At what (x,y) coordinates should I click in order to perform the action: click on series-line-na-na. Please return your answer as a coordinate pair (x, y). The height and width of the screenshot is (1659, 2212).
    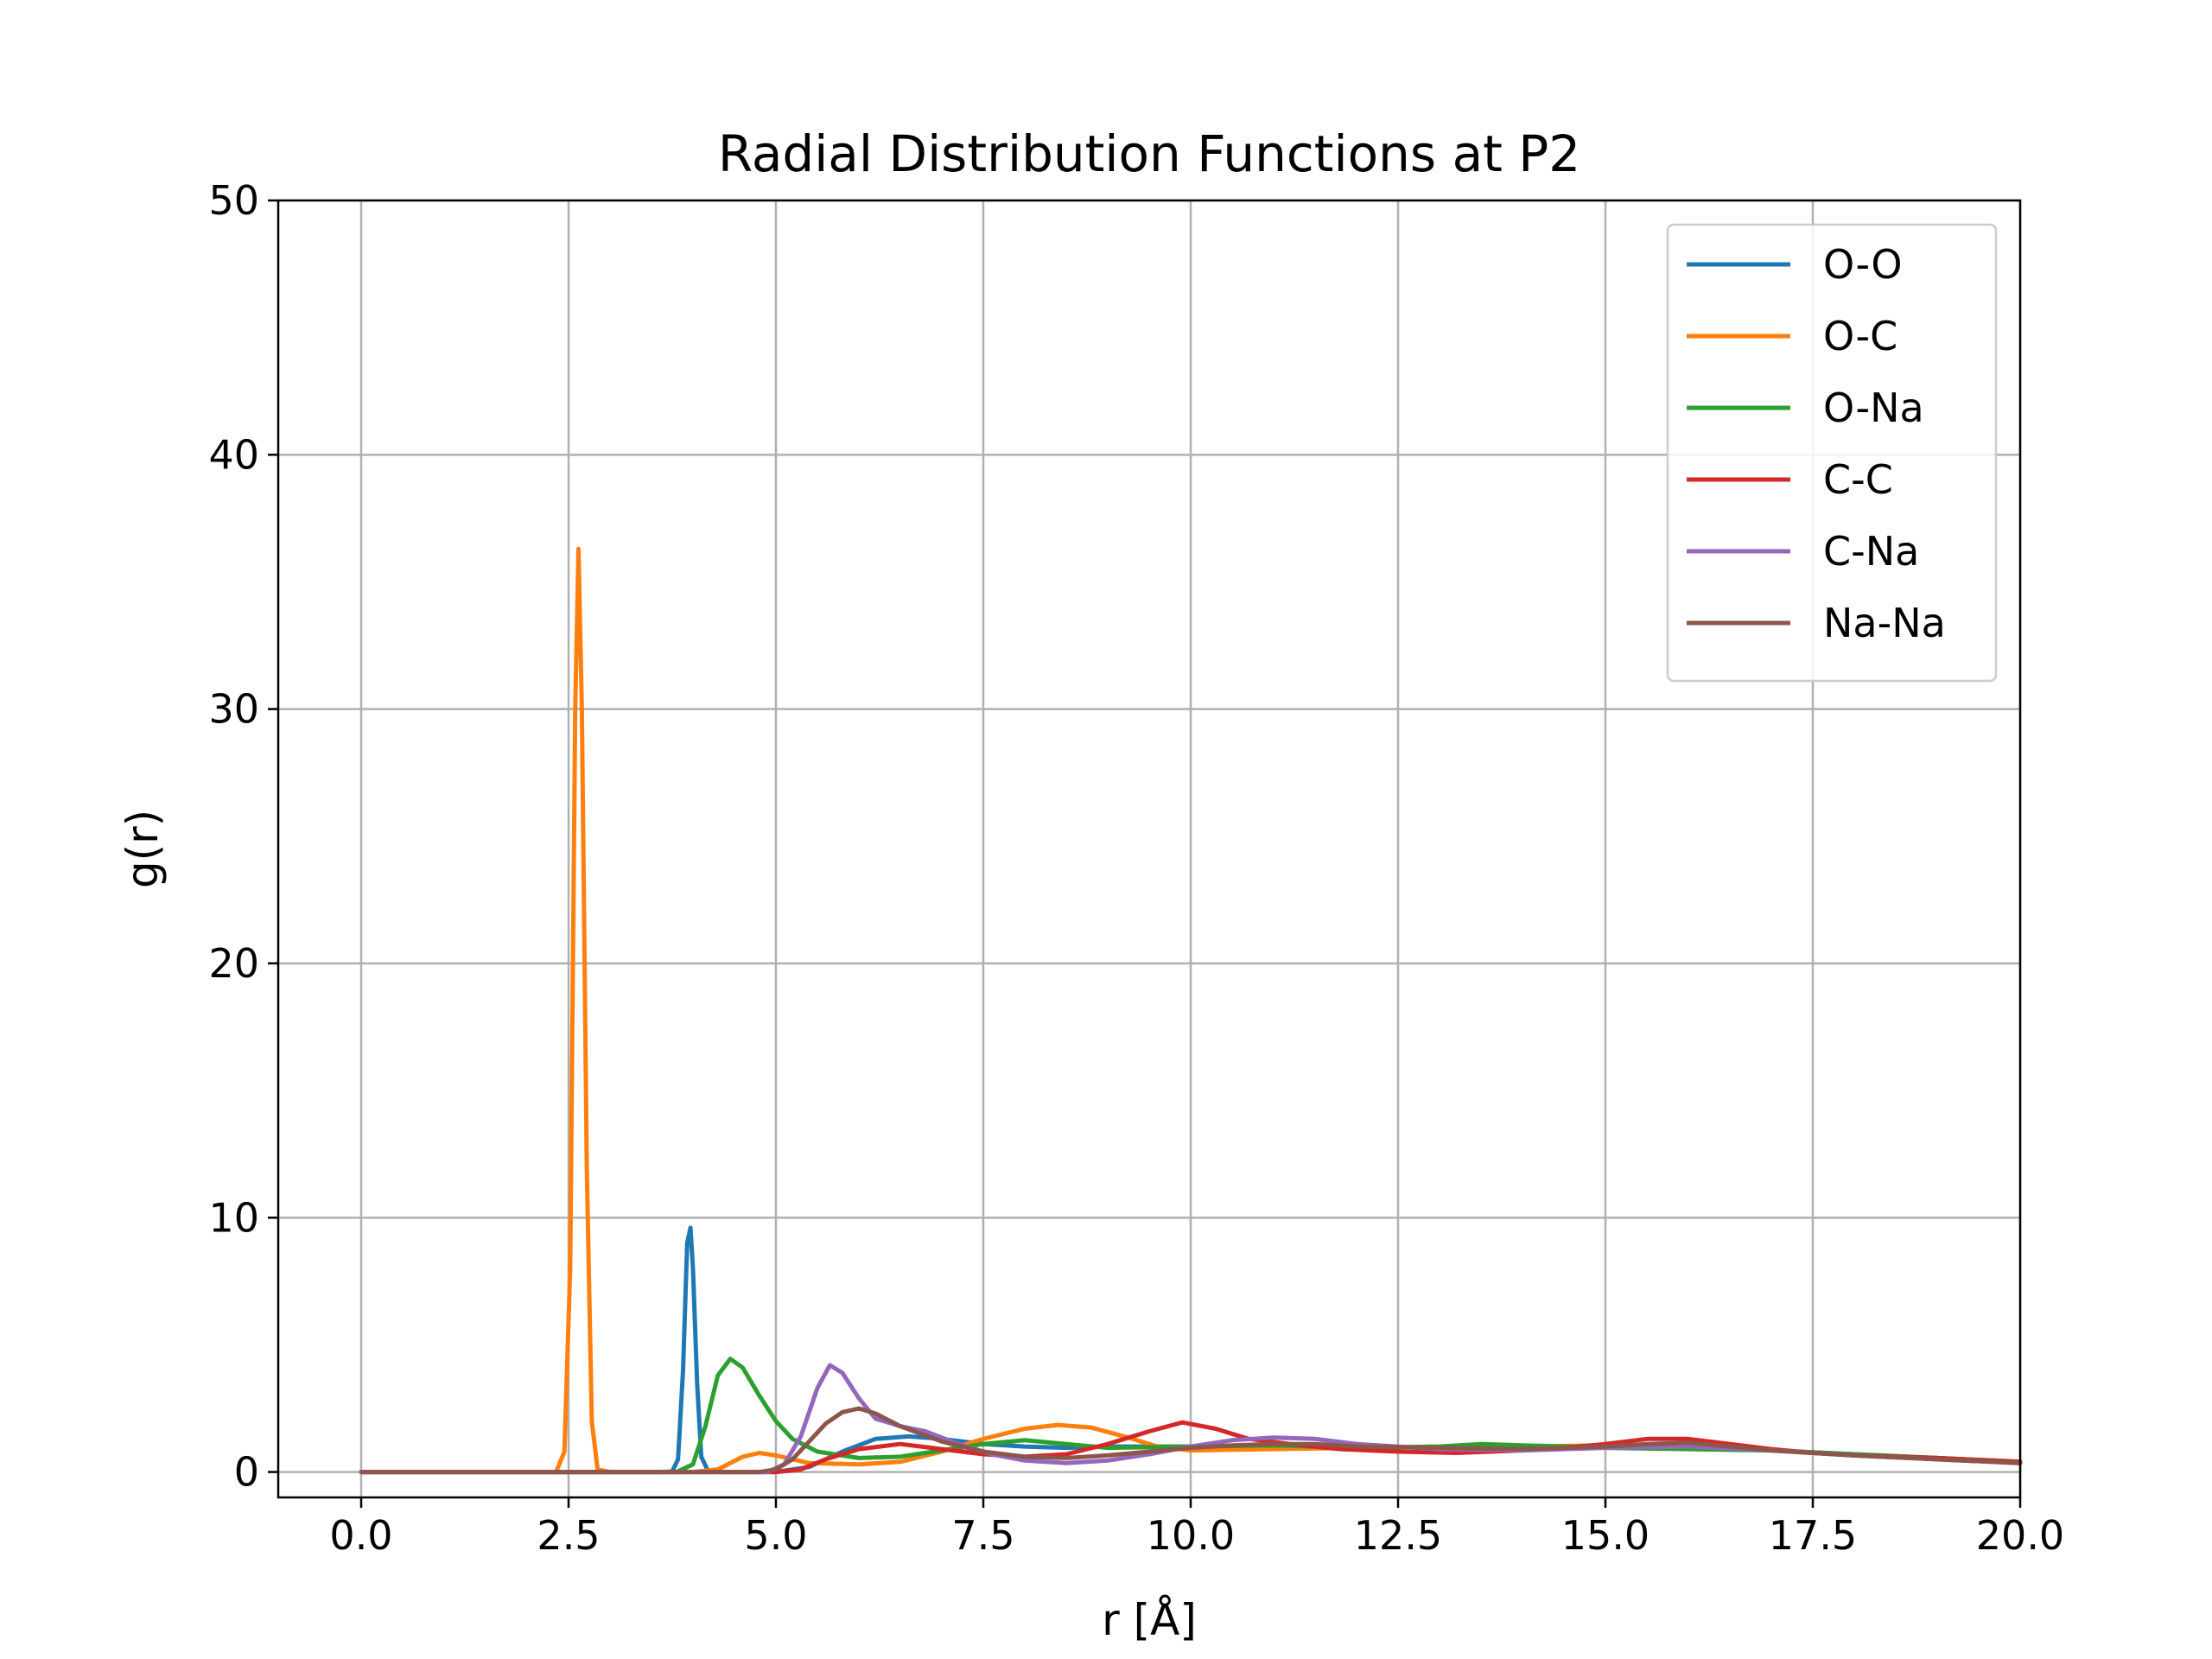
    Looking at the image, I should click on (1191, 1440).